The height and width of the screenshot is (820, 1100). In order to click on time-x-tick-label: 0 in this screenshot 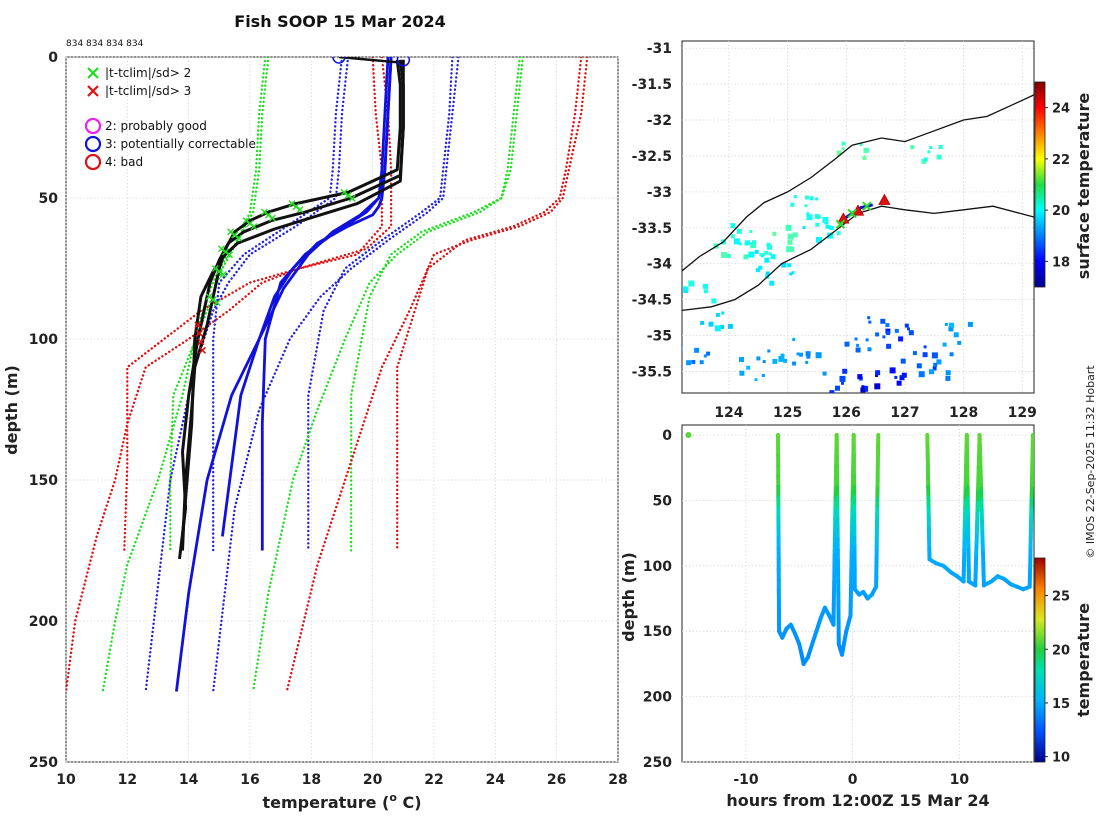, I will do `click(853, 780)`.